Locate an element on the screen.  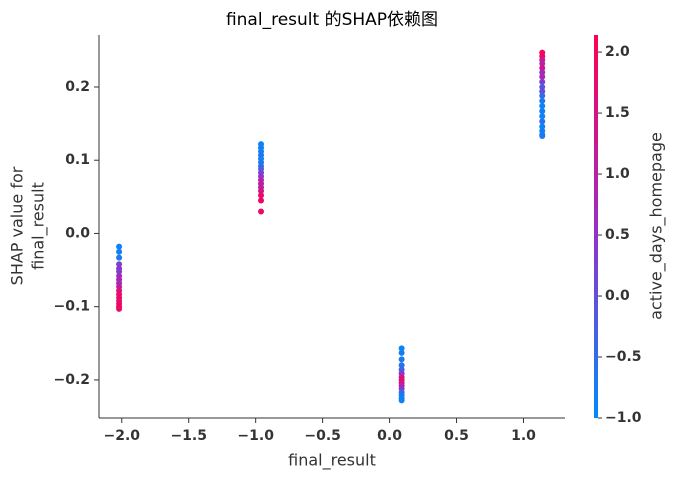
x-tick-label: 1.0 is located at coordinates (523, 436).